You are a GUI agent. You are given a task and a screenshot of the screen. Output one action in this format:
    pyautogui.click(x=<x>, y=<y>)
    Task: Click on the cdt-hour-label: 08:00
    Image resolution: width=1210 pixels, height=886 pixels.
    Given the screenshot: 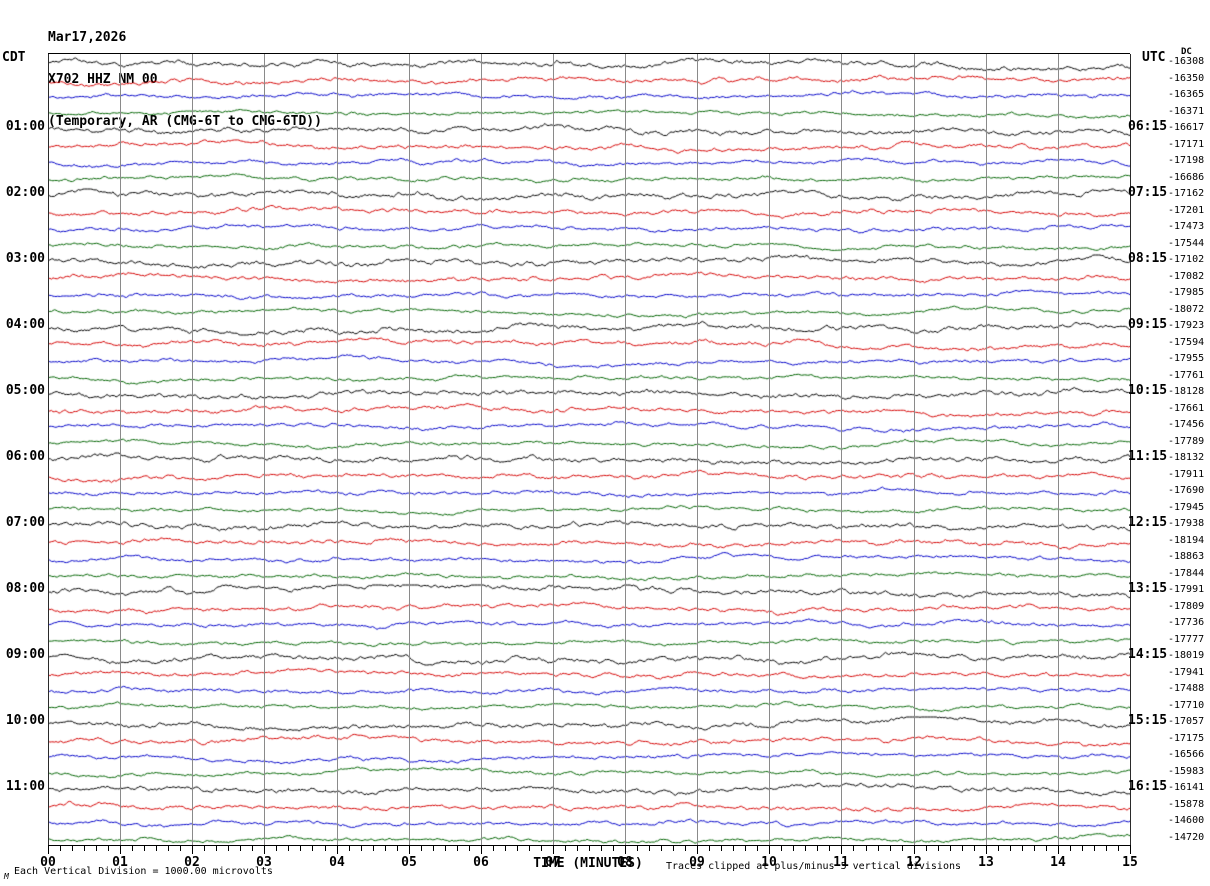 What is the action you would take?
    pyautogui.click(x=25, y=588)
    